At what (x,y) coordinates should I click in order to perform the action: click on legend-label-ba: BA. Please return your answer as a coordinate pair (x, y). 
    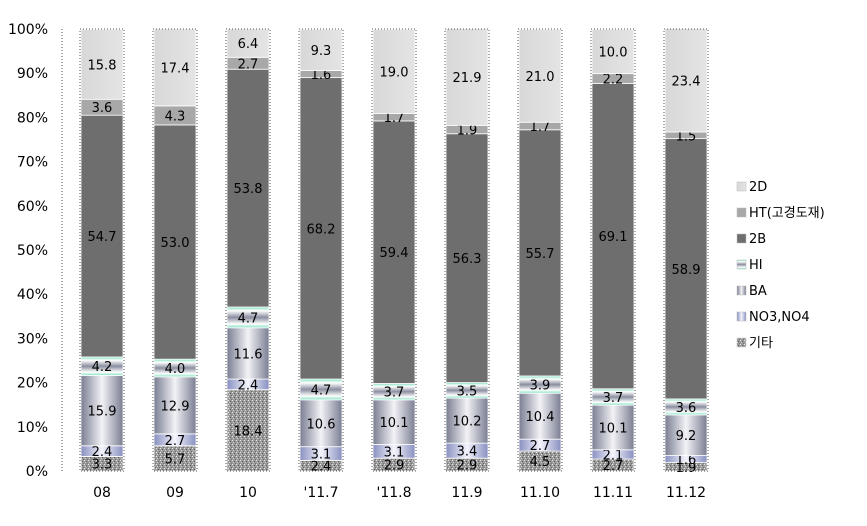
    Looking at the image, I should click on (758, 291).